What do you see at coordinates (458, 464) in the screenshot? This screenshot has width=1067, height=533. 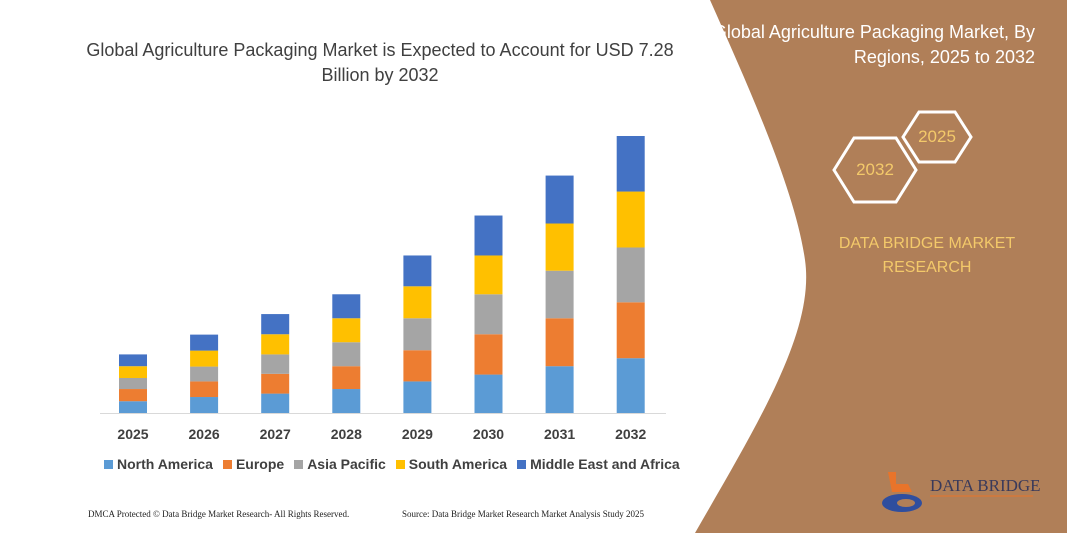 I see `legend-label: South America` at bounding box center [458, 464].